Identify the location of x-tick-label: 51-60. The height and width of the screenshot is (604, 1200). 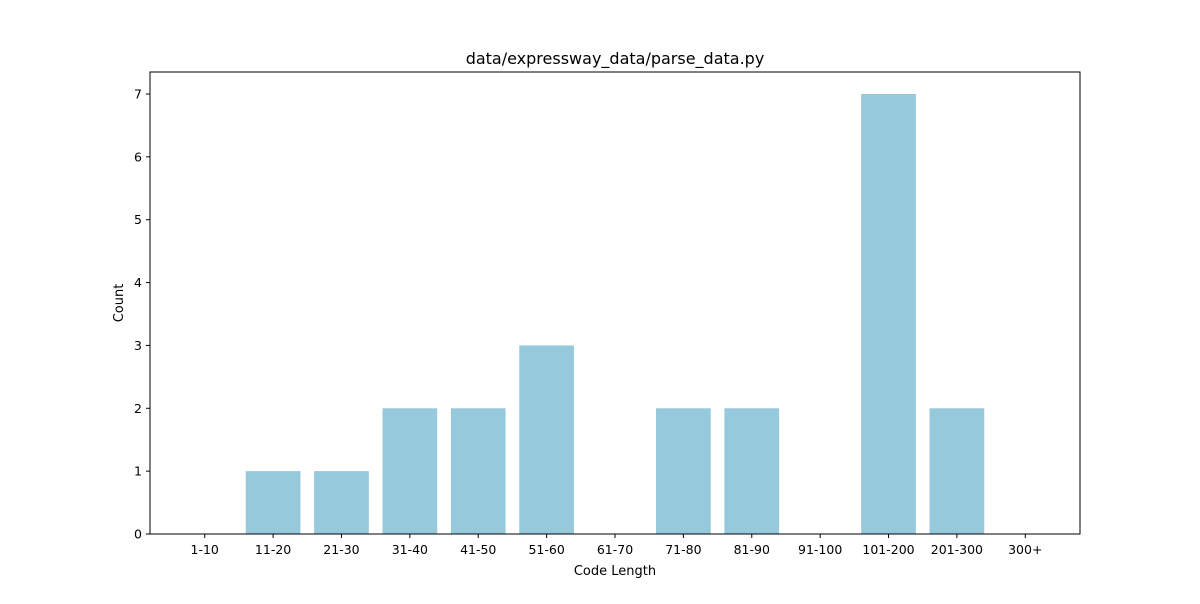
(546, 549).